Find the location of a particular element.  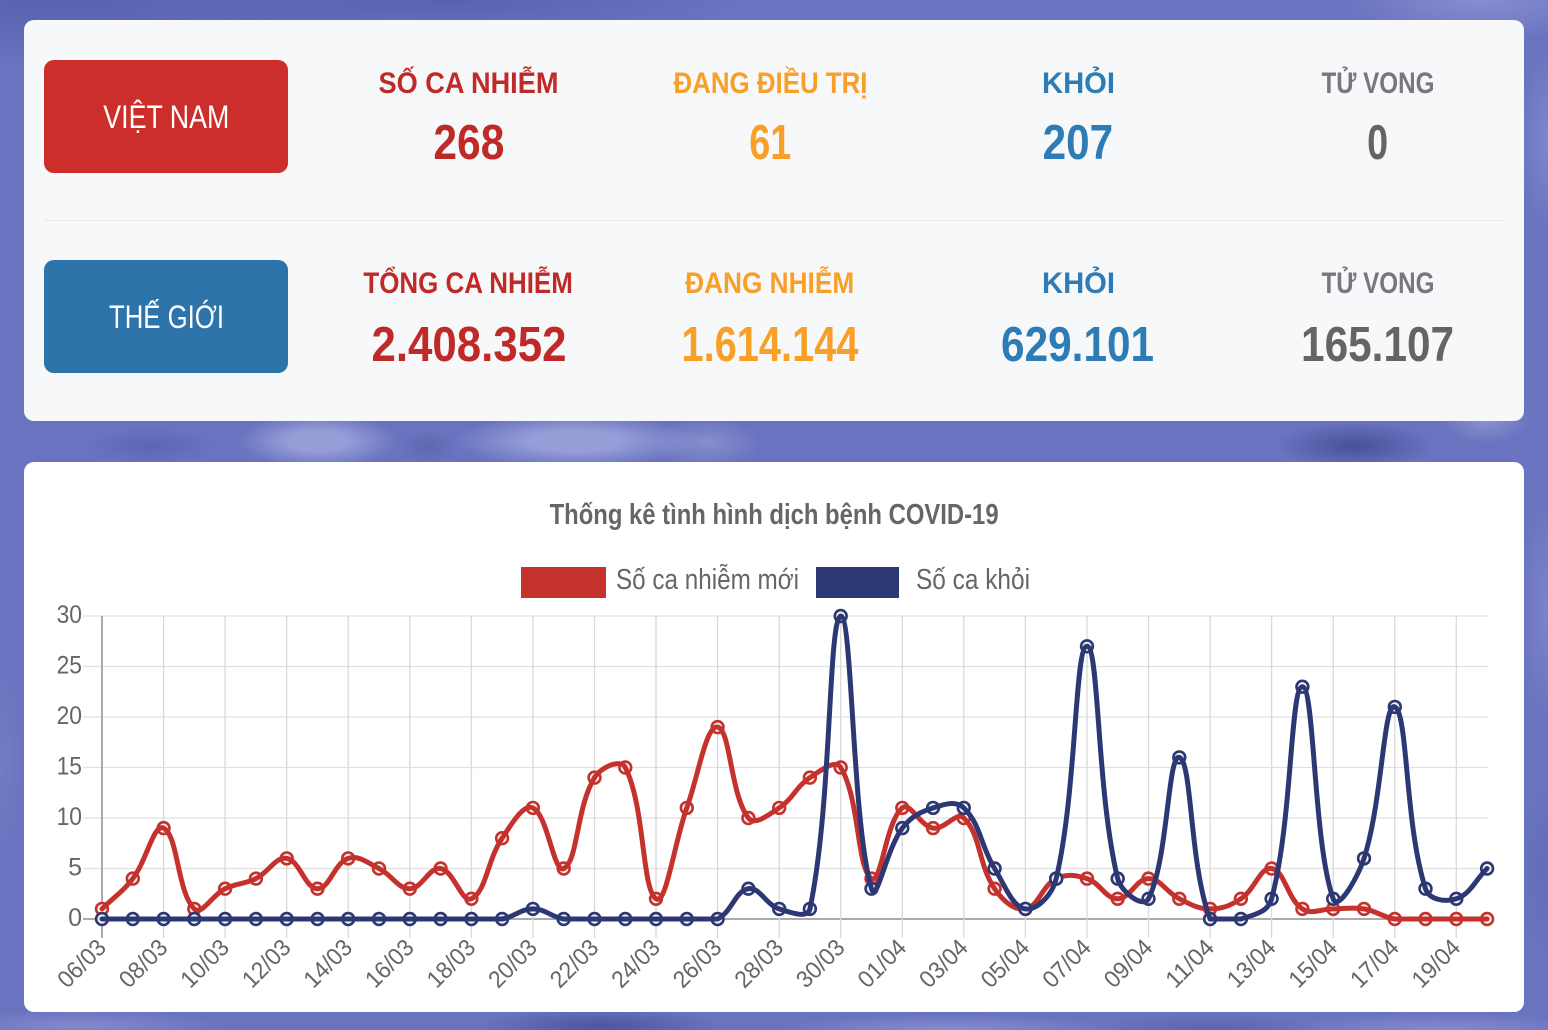

svg-text: 10 is located at coordinates (69, 817).